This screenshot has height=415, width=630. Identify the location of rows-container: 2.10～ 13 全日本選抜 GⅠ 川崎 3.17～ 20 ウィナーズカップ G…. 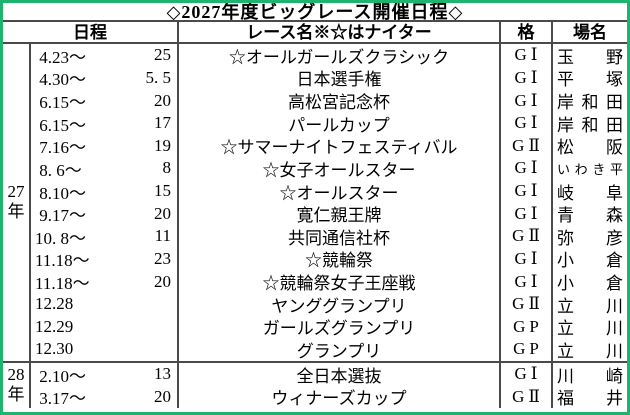
(328, 385).